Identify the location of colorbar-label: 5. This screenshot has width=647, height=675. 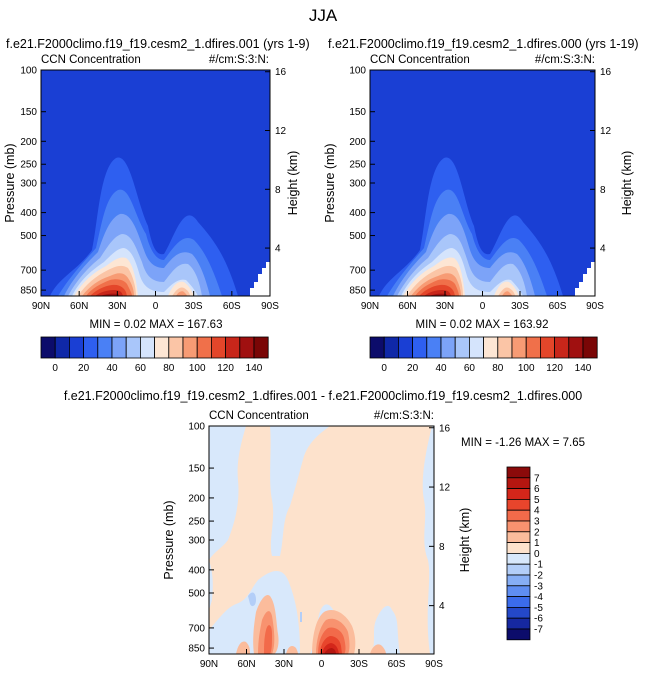
(537, 500).